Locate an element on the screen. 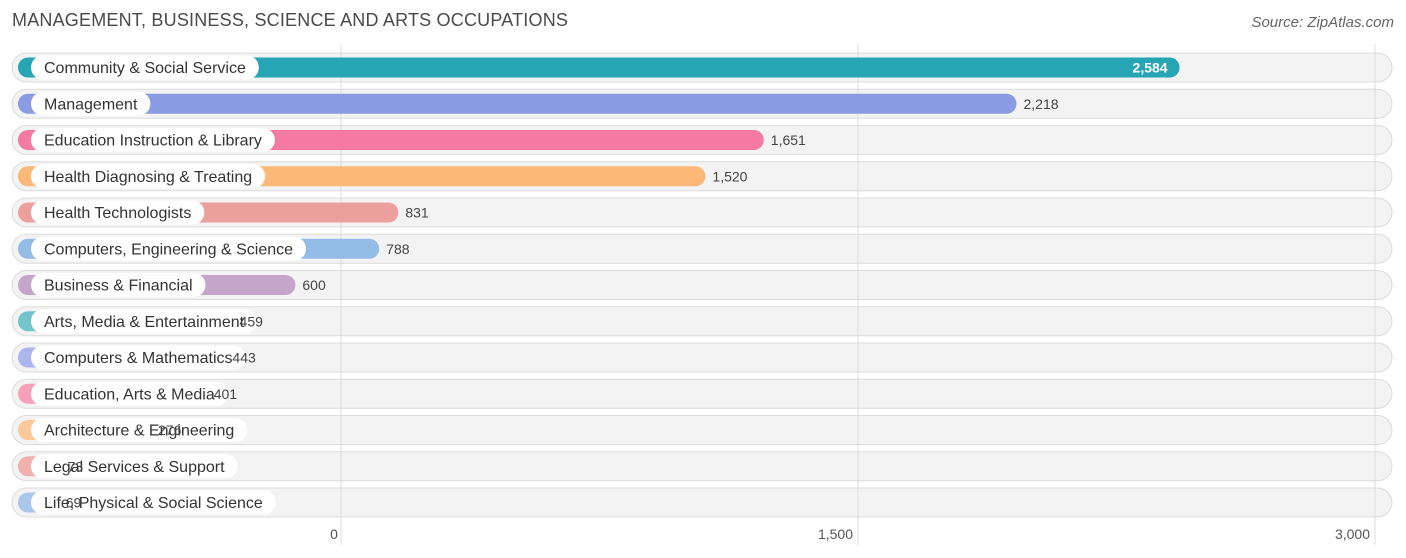 This screenshot has width=1406, height=558. category-label: Architecture & Engineering is located at coordinates (139, 431).